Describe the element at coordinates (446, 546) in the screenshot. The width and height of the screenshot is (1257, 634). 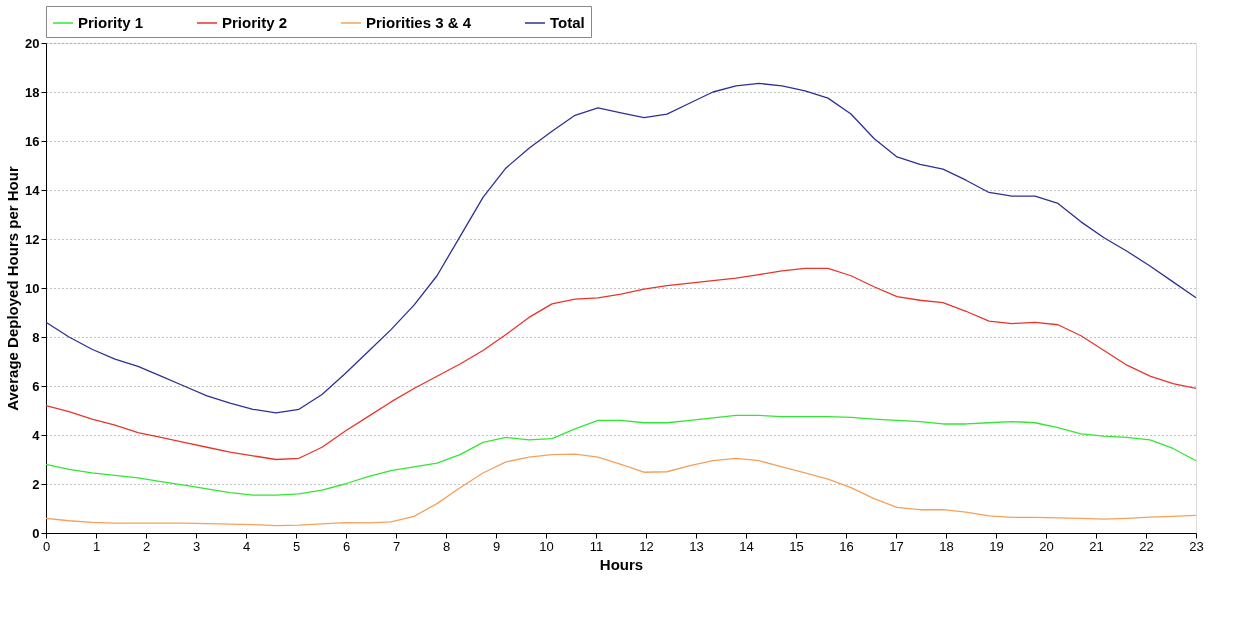
I see `x-tick-label: 8` at that location.